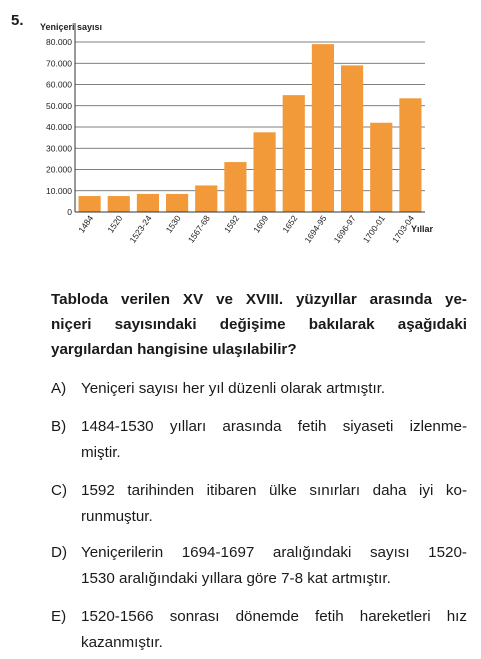 This screenshot has width=481, height=659. What do you see at coordinates (345, 229) in the screenshot?
I see `x-tick-label: 1696-97` at bounding box center [345, 229].